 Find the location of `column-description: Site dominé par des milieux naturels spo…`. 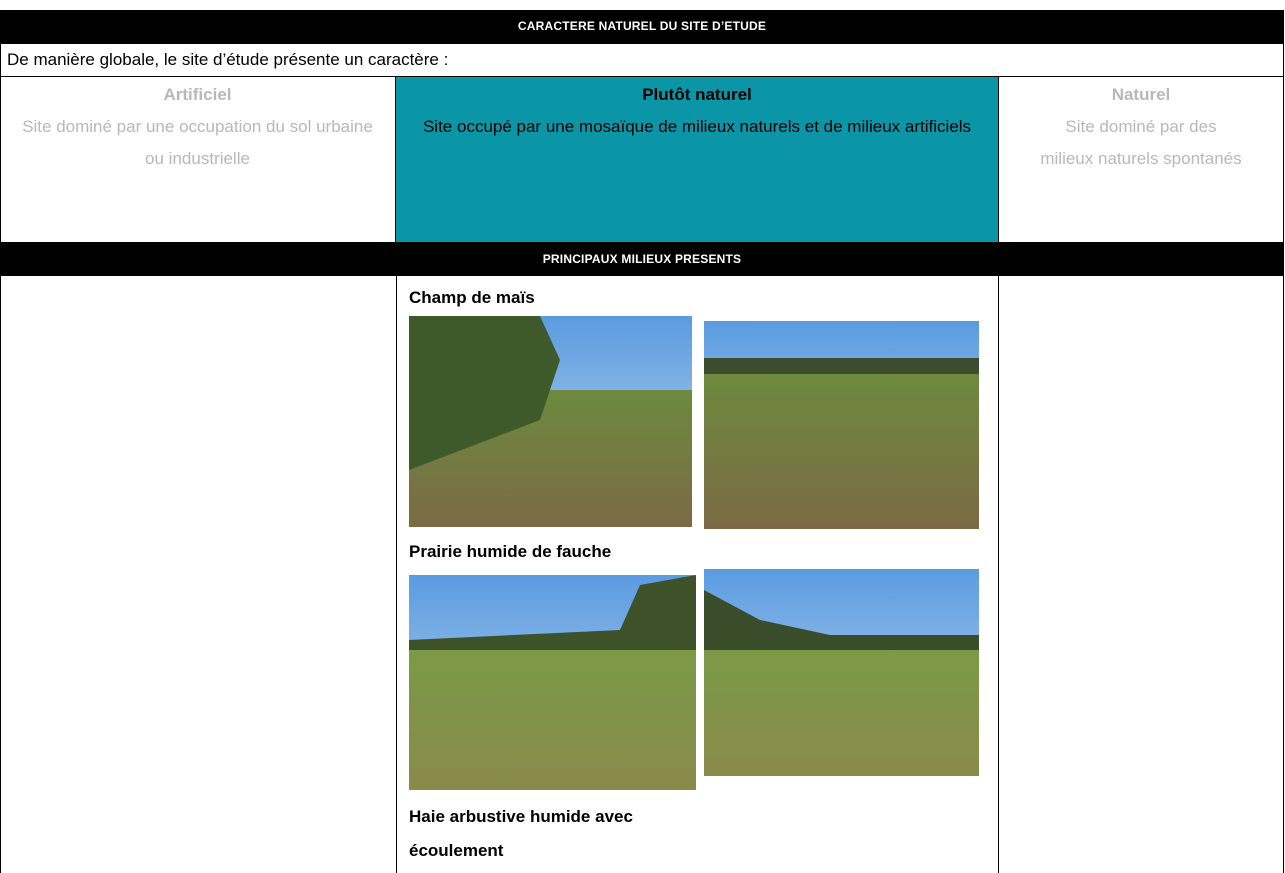

column-description: Site dominé par des milieux naturels spo… is located at coordinates (1141, 142).